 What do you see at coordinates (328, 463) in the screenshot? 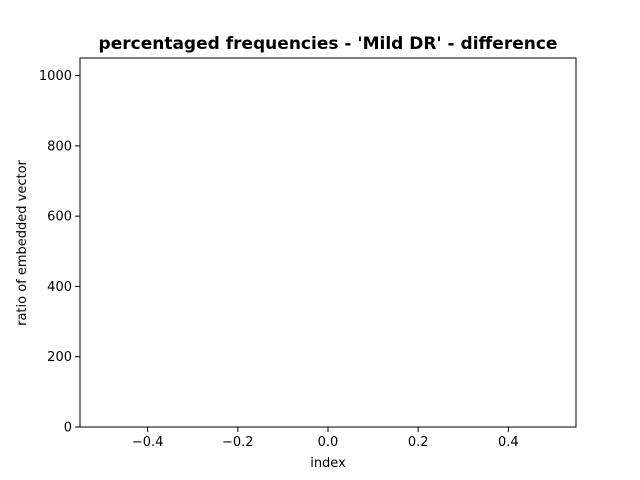
I see `x-axis-label: index` at bounding box center [328, 463].